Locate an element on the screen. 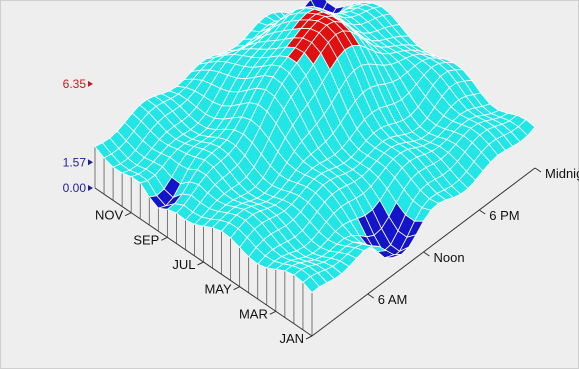 The height and width of the screenshot is (369, 579). time-tick-label: 6 PM is located at coordinates (504, 215).